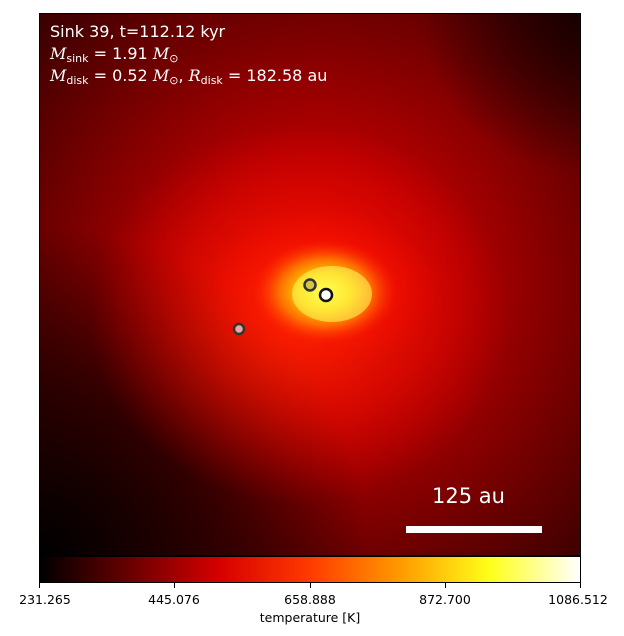 This screenshot has height=636, width=624. What do you see at coordinates (45, 599) in the screenshot?
I see `colorbar-tick-label: 231.265` at bounding box center [45, 599].